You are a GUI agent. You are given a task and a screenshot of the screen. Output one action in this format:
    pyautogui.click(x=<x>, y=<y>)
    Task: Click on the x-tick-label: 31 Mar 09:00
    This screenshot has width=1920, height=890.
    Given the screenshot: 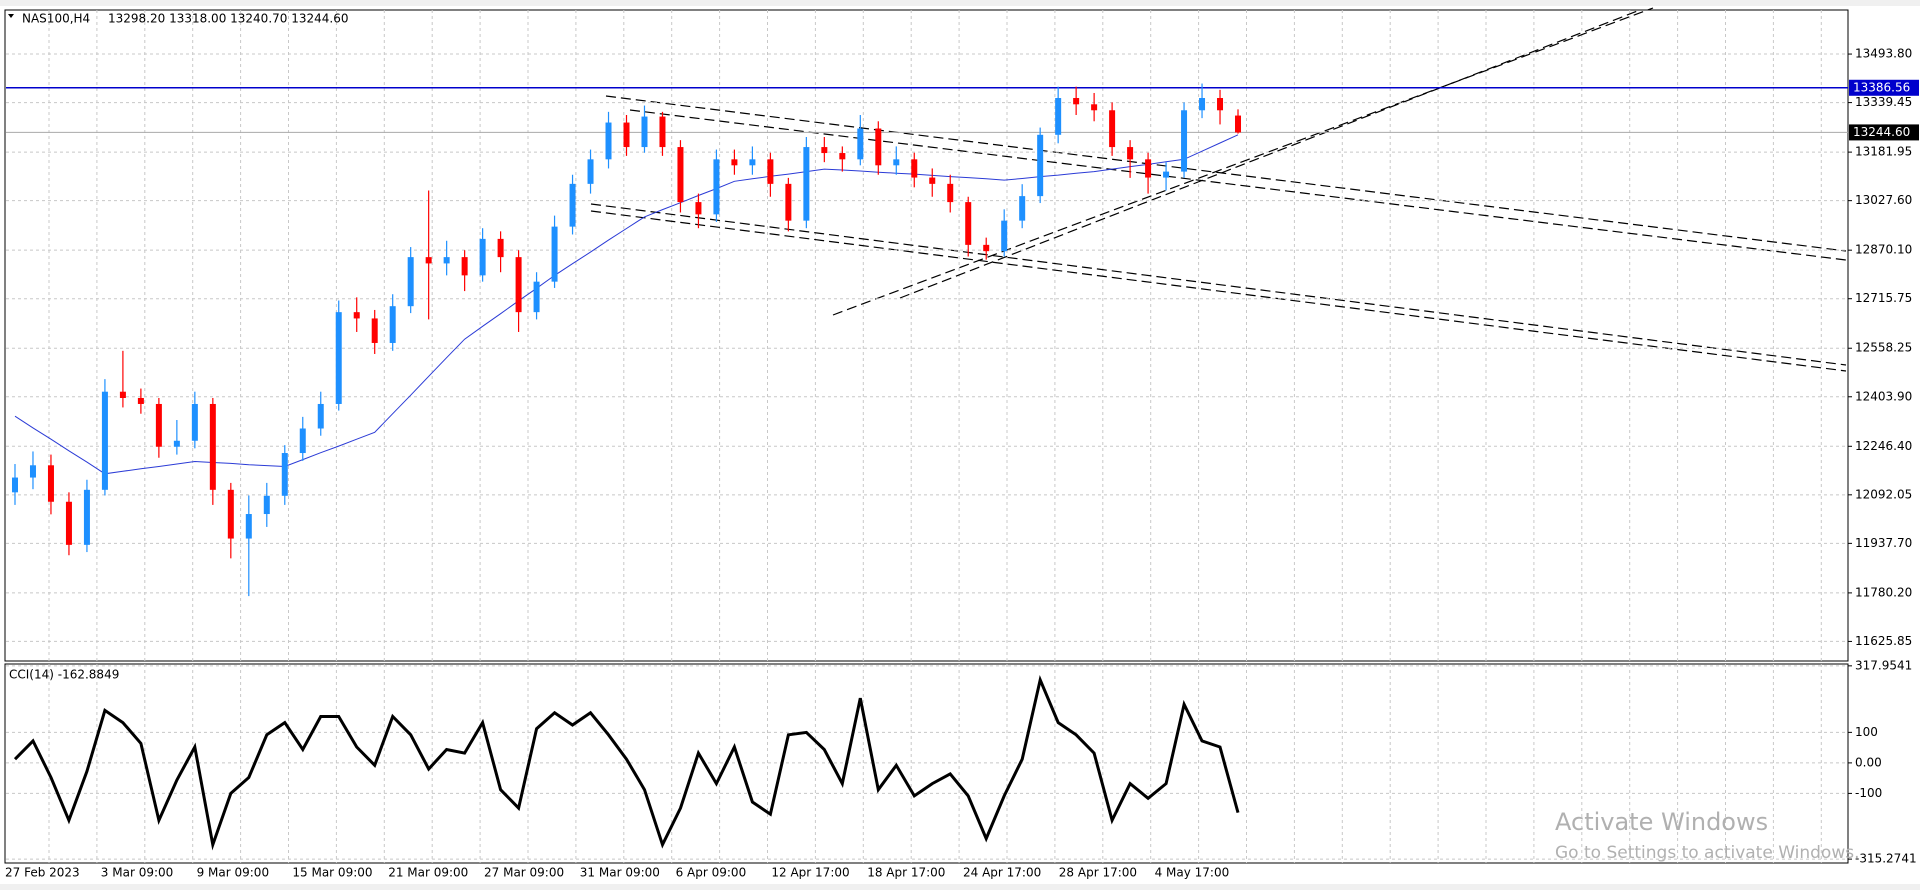 What is the action you would take?
    pyautogui.click(x=620, y=873)
    